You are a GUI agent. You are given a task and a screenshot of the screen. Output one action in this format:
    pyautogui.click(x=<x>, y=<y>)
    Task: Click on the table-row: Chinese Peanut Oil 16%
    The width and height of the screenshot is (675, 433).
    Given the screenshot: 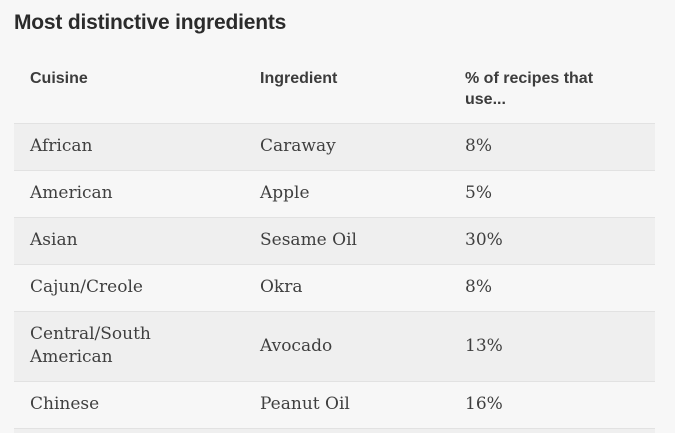 What is the action you would take?
    pyautogui.click(x=334, y=405)
    